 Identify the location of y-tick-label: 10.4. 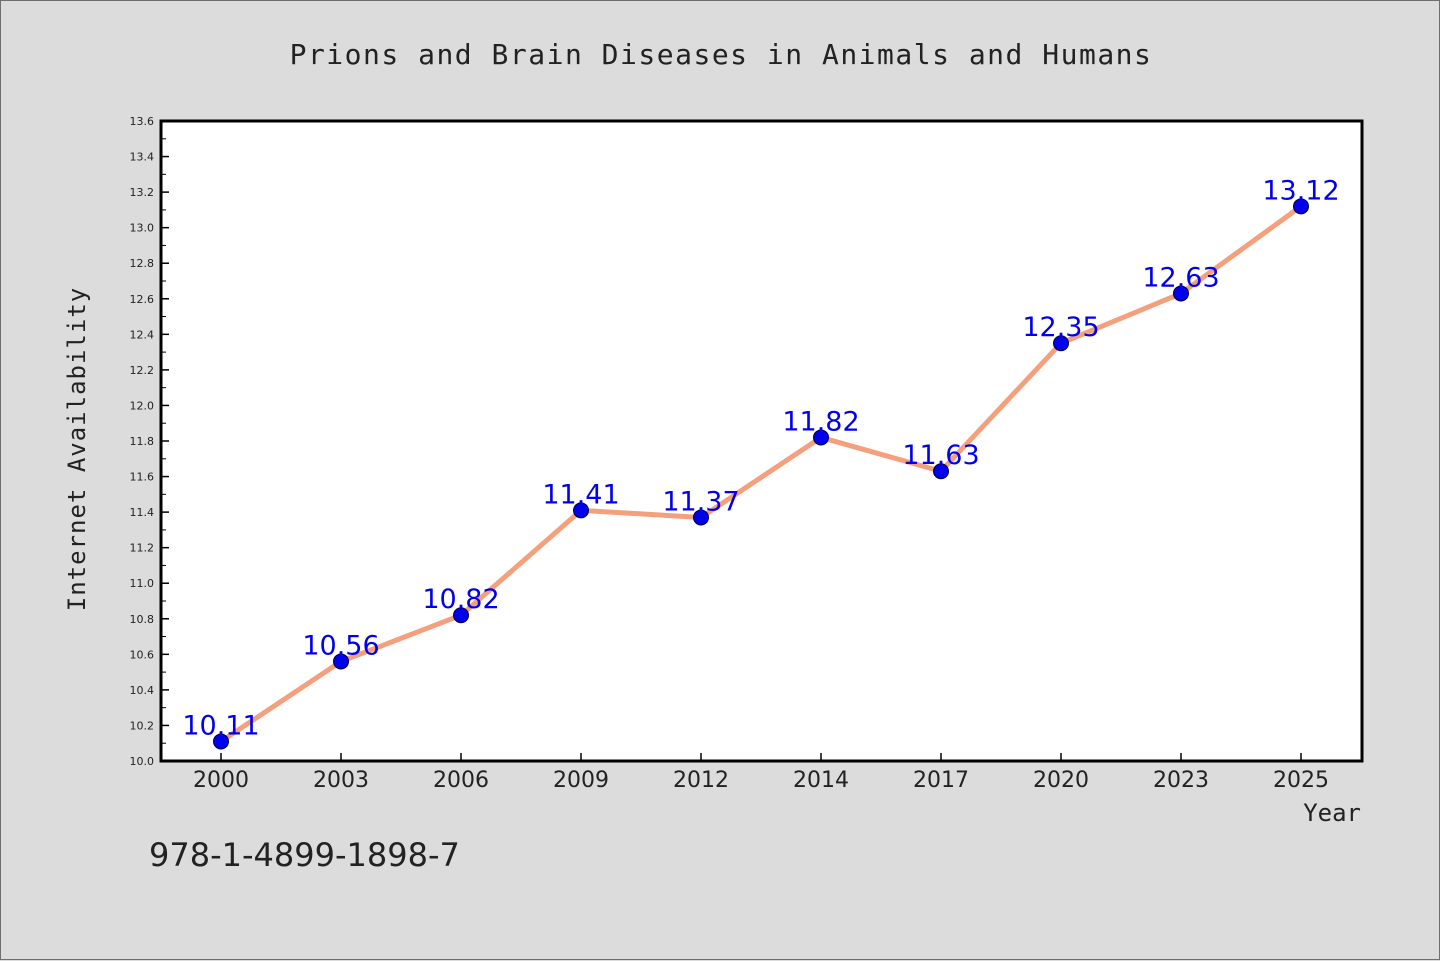
(142, 690).